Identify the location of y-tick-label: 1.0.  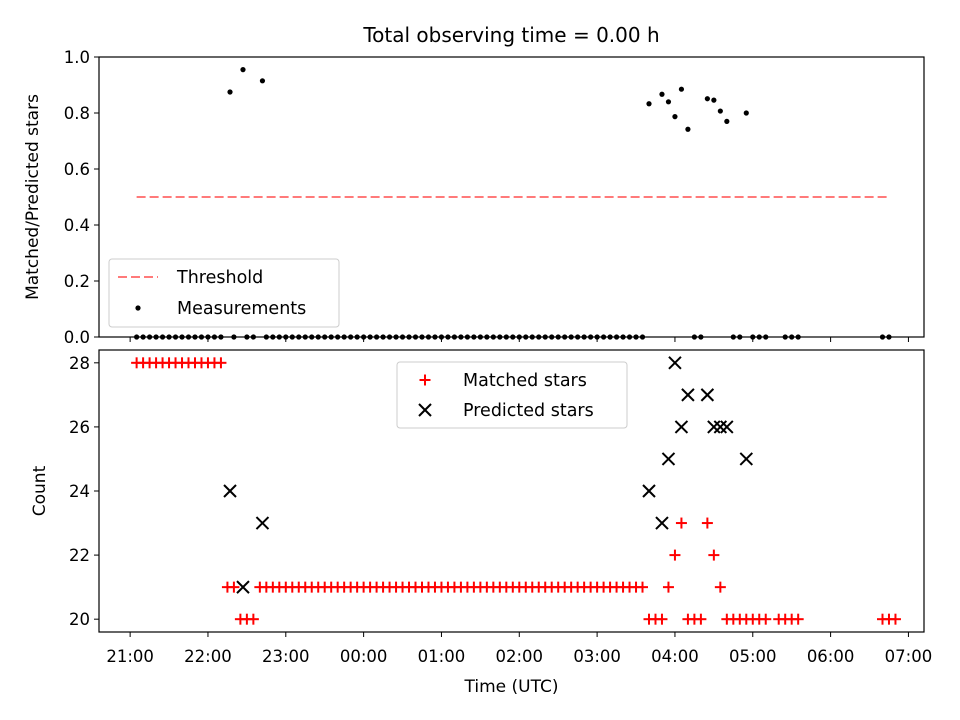
(77, 57).